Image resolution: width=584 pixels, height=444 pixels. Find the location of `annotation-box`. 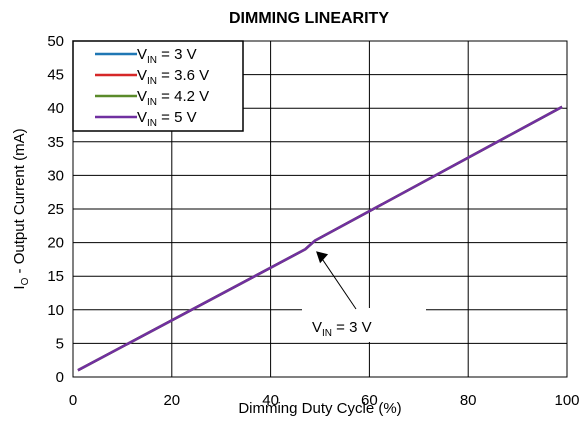

annotation-box is located at coordinates (364, 325).